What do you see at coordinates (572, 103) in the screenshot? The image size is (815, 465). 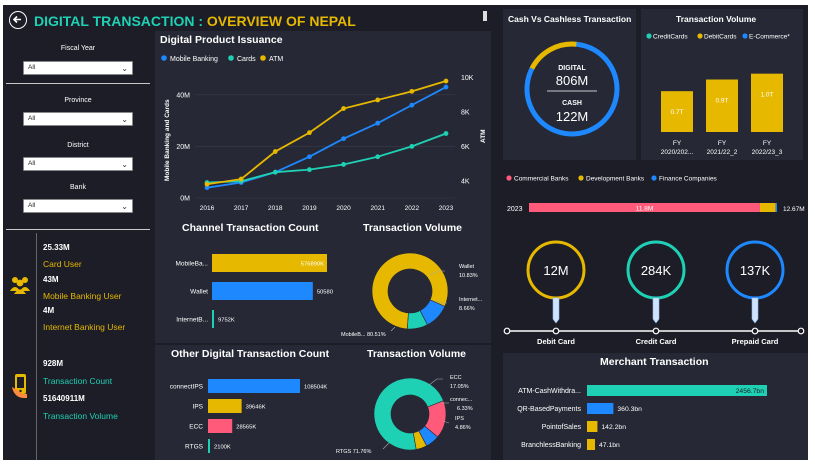 I see `cash-label: CASH` at bounding box center [572, 103].